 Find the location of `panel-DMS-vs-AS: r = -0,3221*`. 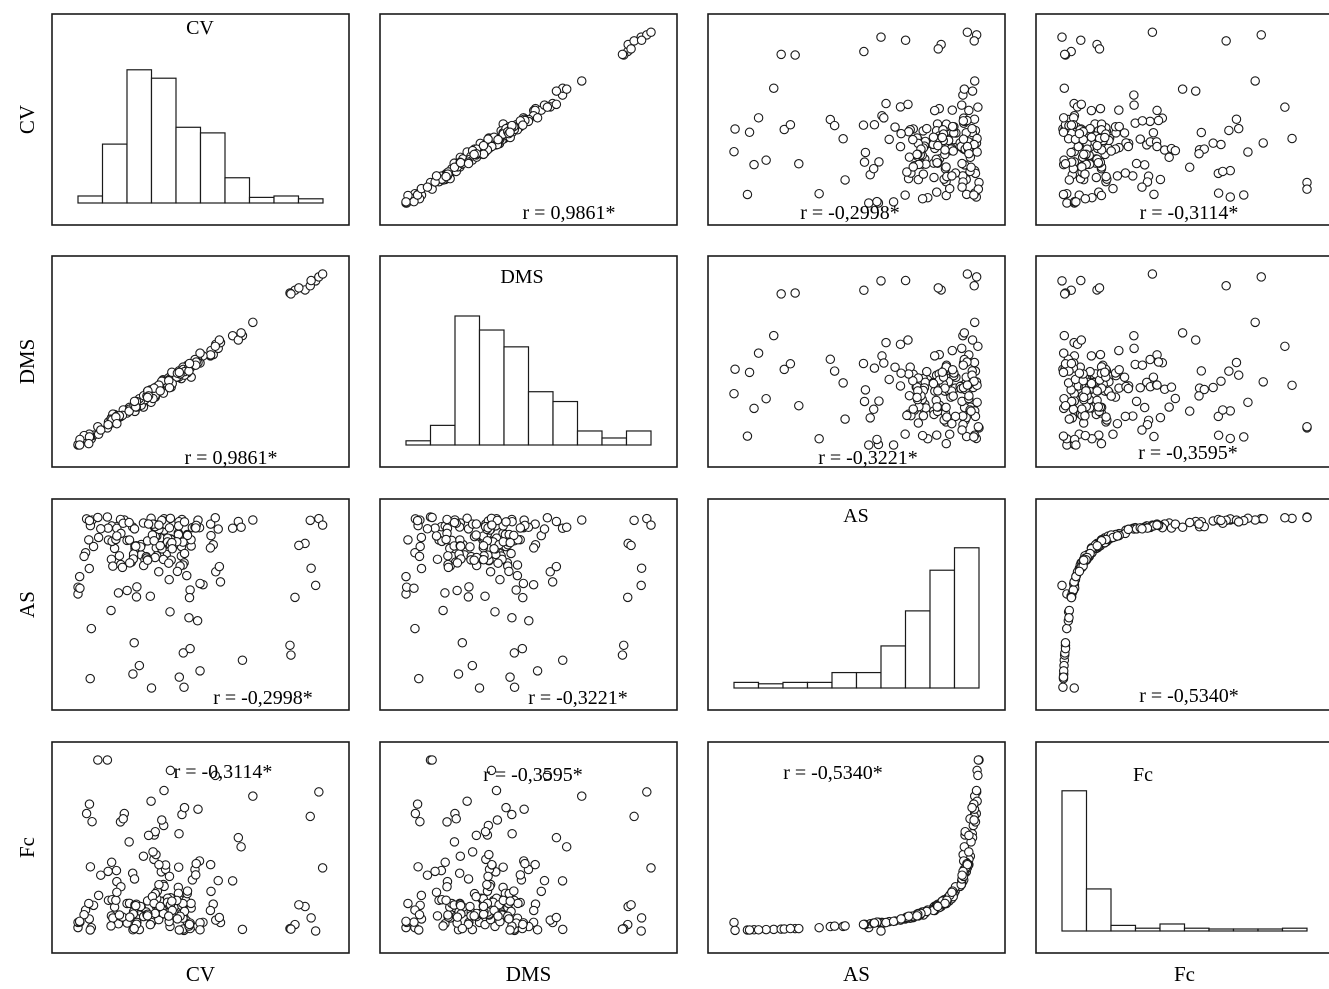

panel-DMS-vs-AS: r = -0,3221* is located at coordinates (856, 362).